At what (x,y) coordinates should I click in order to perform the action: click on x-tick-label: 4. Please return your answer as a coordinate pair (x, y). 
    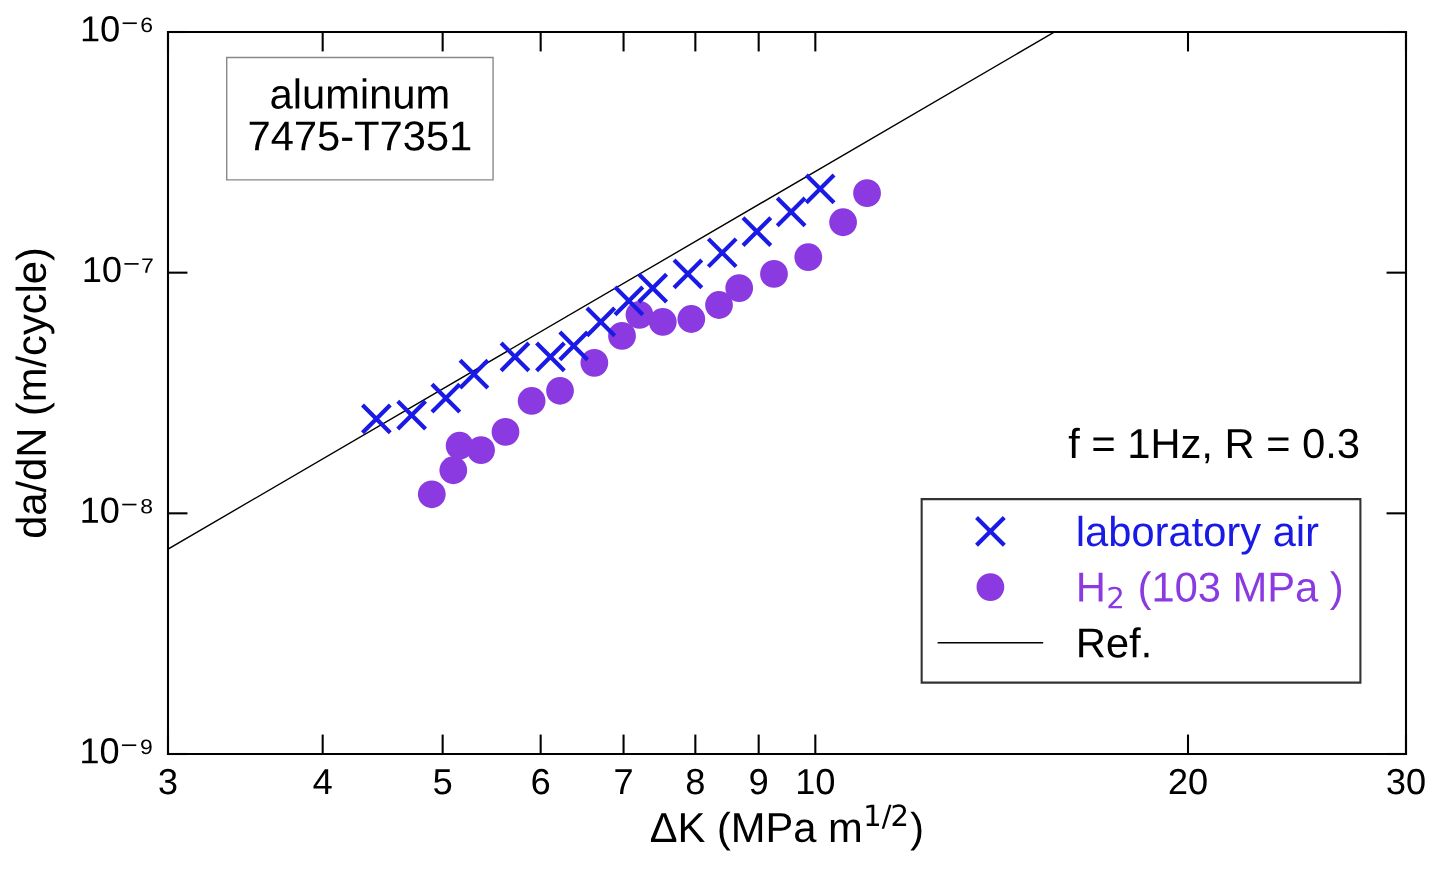
    Looking at the image, I should click on (322, 782).